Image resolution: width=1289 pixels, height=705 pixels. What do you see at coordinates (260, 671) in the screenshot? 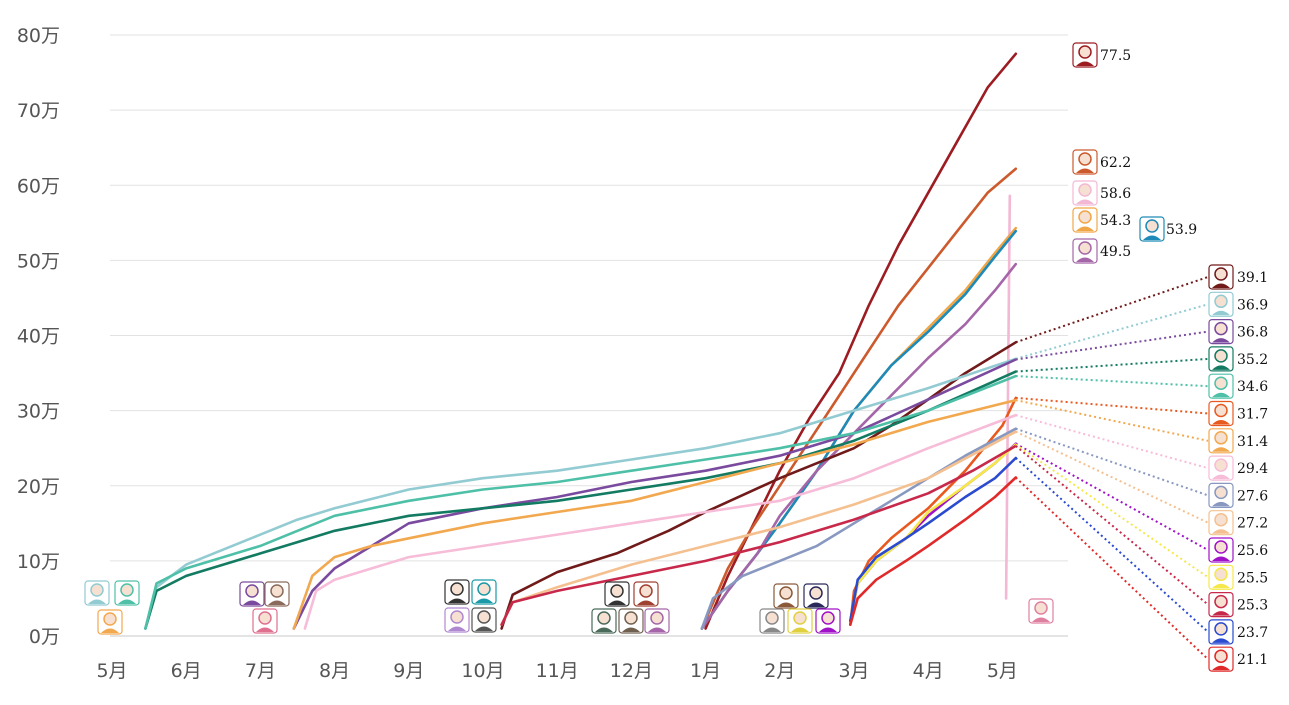
I see `x-tick-label: 7月` at bounding box center [260, 671].